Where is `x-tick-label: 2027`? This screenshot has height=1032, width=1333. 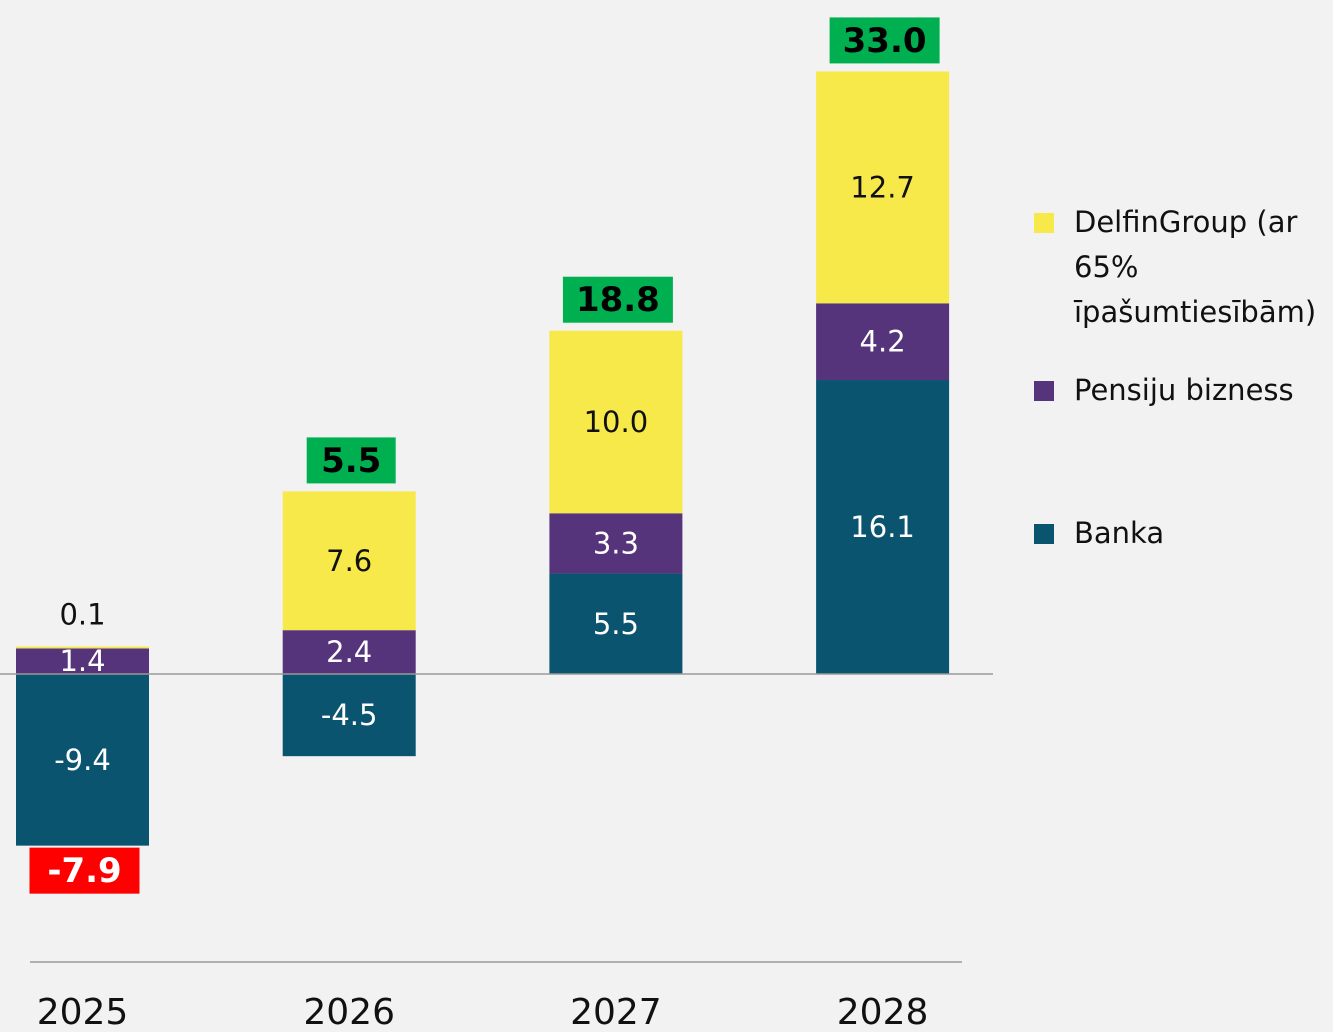 x-tick-label: 2027 is located at coordinates (616, 1012).